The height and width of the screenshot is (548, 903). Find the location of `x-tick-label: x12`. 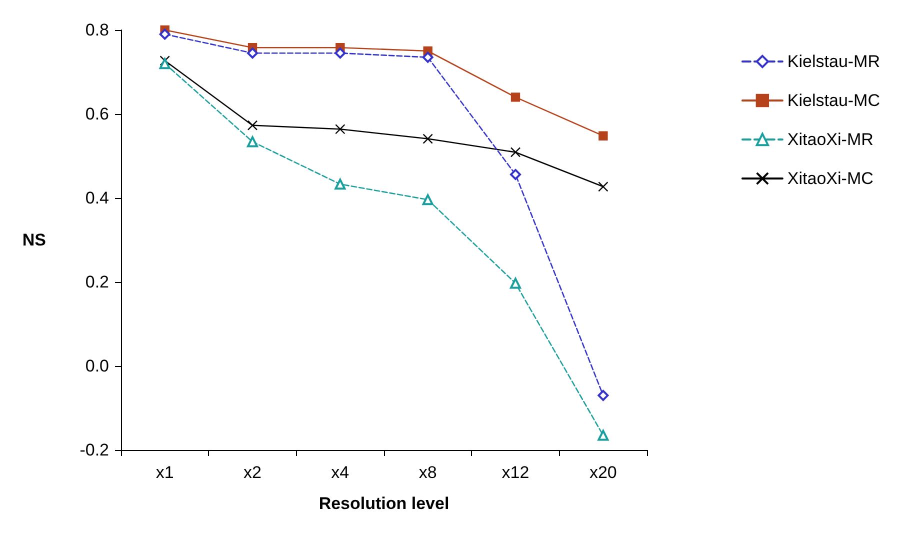

x-tick-label: x12 is located at coordinates (516, 472).